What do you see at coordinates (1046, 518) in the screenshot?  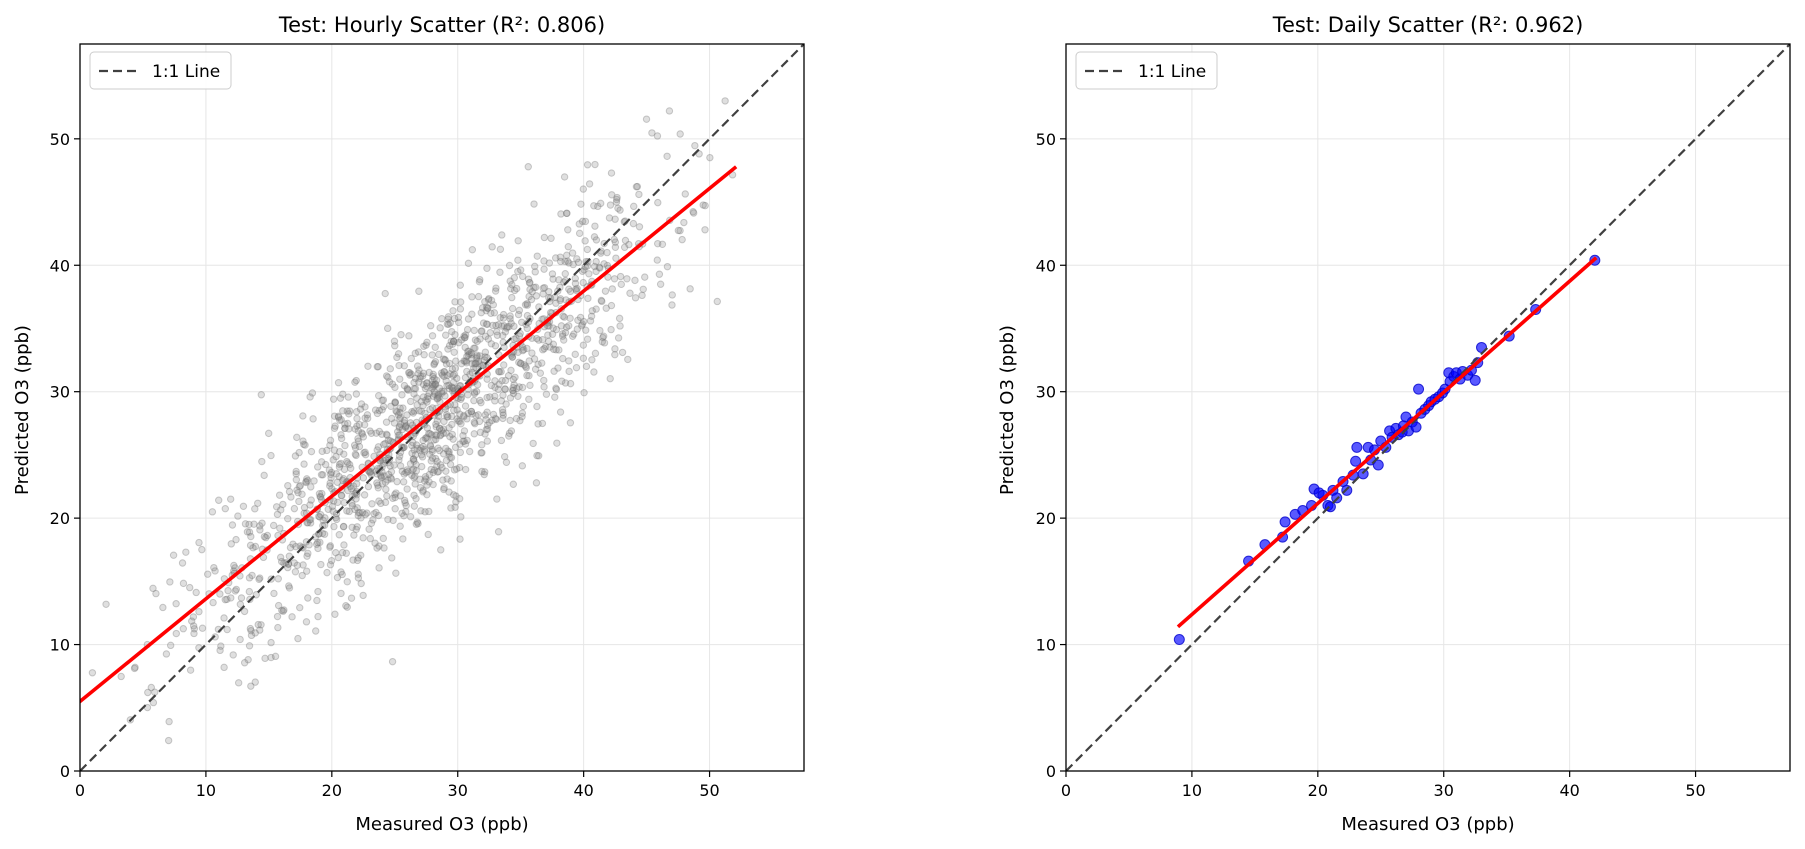 I see `y-tick-label: 20` at bounding box center [1046, 518].